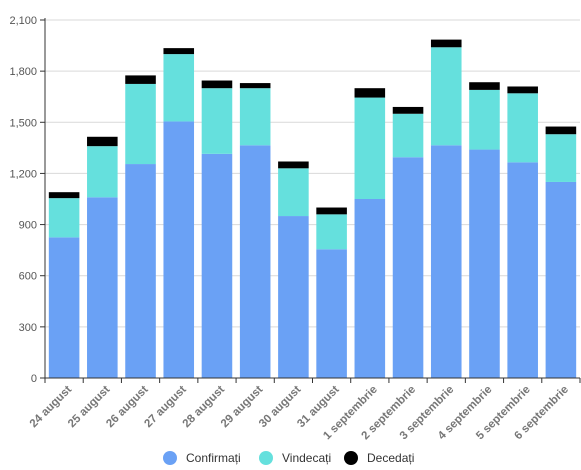 The height and width of the screenshot is (470, 581). What do you see at coordinates (23, 200) in the screenshot?
I see `y-tick-labels: 0 300 600 900 1,200 1,500 1,800 2,100` at bounding box center [23, 200].